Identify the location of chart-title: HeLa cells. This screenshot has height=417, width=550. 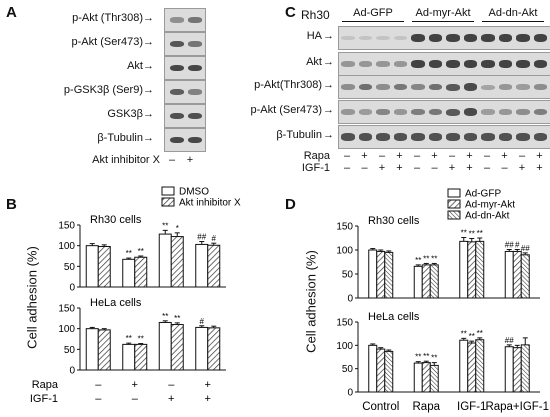
(394, 317).